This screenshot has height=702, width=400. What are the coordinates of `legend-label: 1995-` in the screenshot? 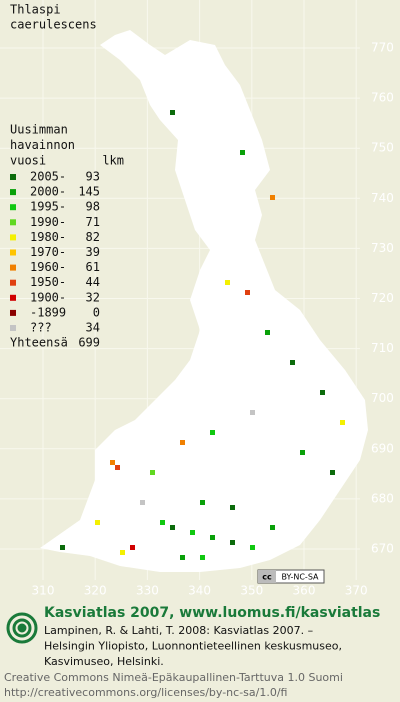 It's located at (48, 207).